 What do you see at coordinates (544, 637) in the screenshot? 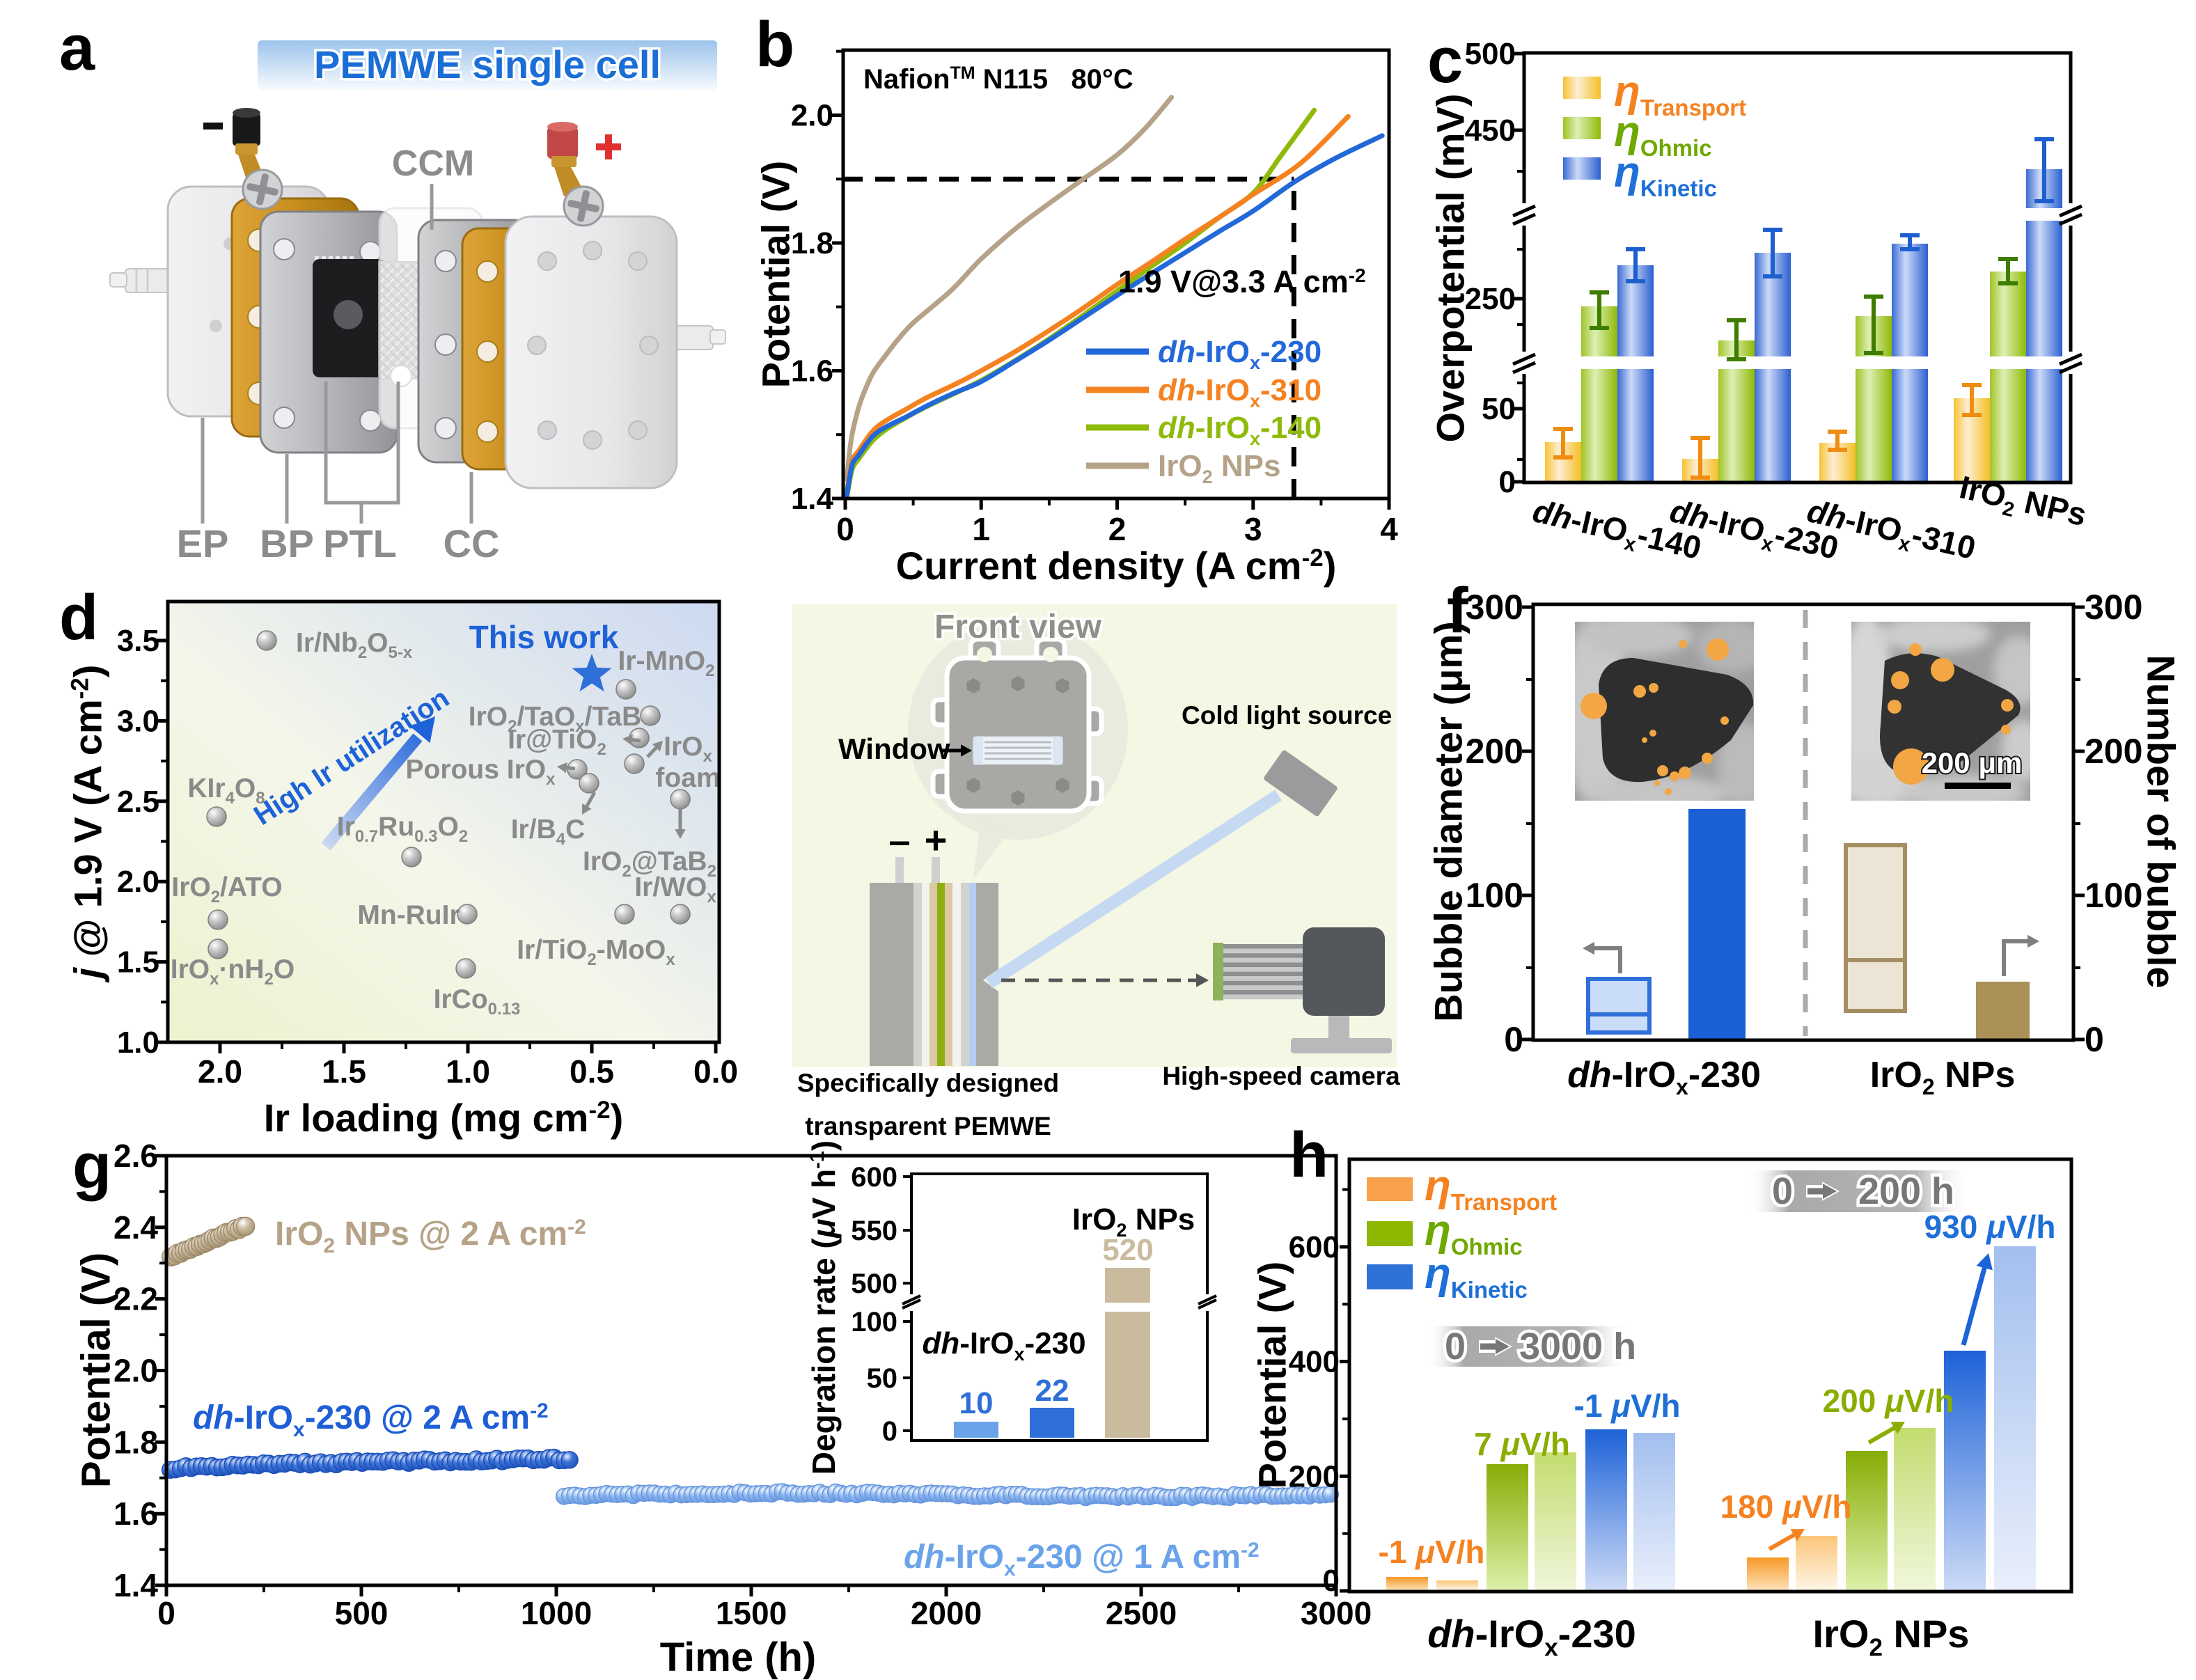
I see `svg-text: This work` at bounding box center [544, 637].